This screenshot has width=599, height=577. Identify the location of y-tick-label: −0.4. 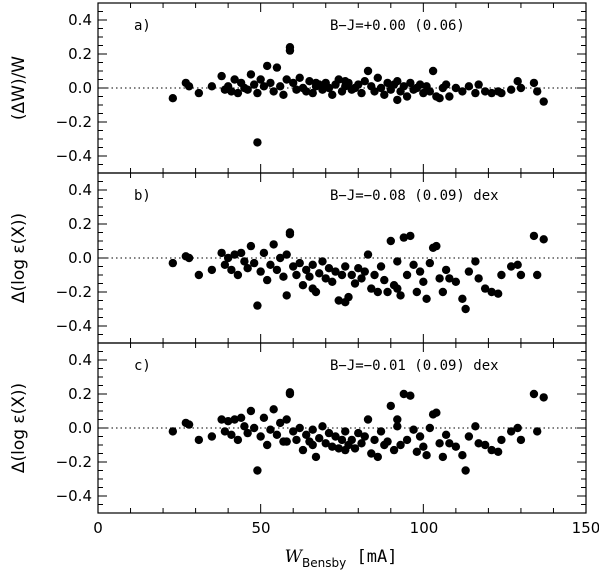
(74, 496).